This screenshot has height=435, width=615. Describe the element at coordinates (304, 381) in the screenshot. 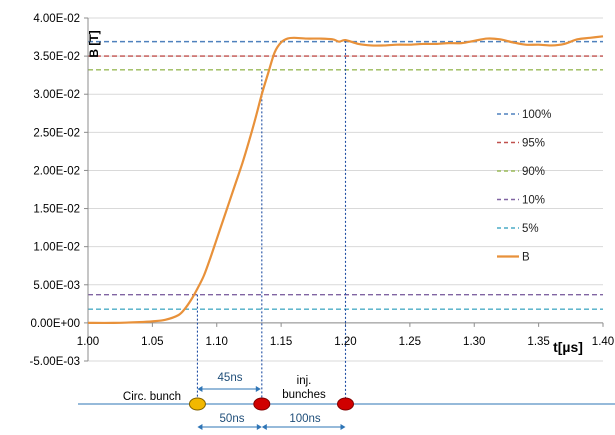

I see `inj-bunches-label-line1: inj.` at that location.